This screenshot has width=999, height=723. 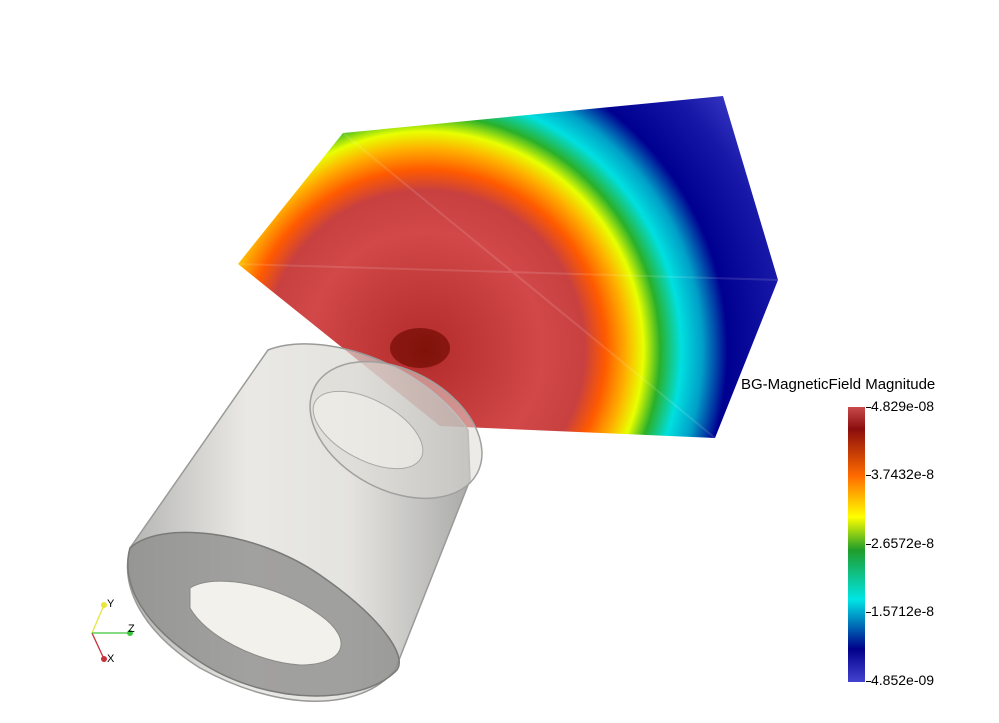 What do you see at coordinates (903, 543) in the screenshot?
I see `scalar-bar-label: 2.6572e-8` at bounding box center [903, 543].